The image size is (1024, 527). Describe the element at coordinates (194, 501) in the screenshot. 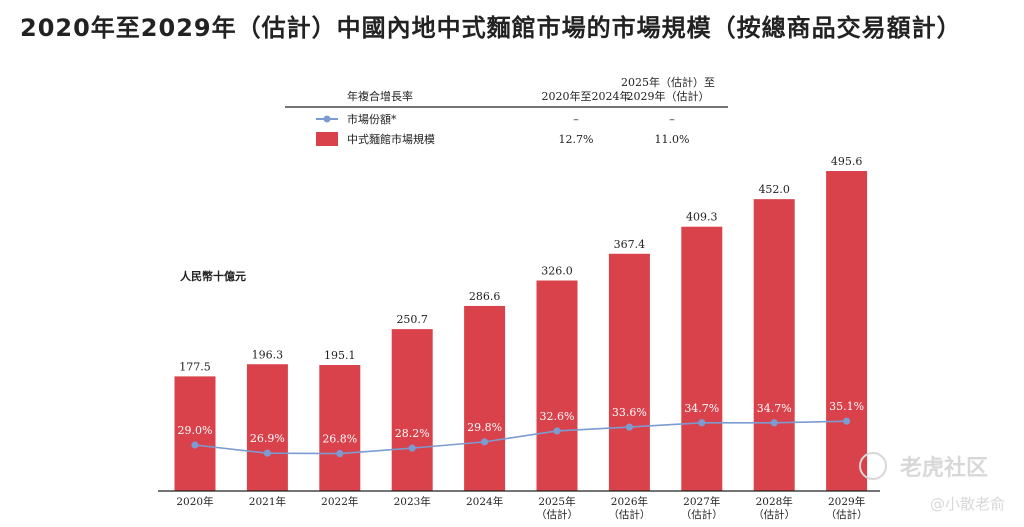

I see `x-tick-0: 2020年` at that location.